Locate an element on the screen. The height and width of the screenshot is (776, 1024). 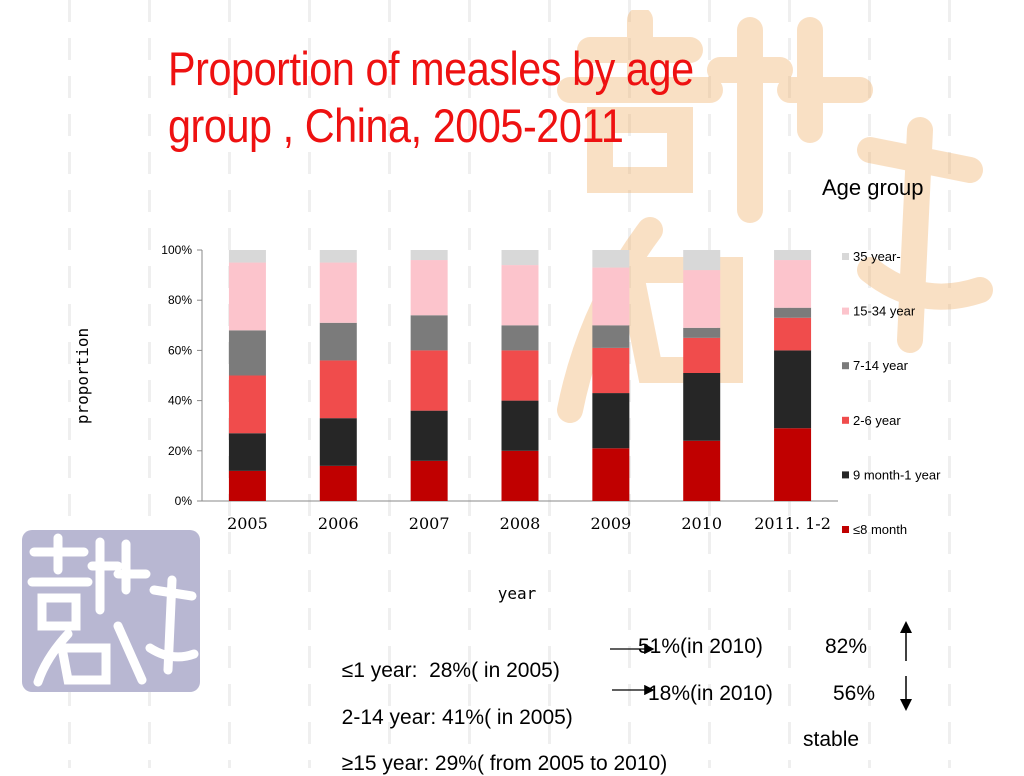
statement-2-pct: 56% is located at coordinates (854, 693).